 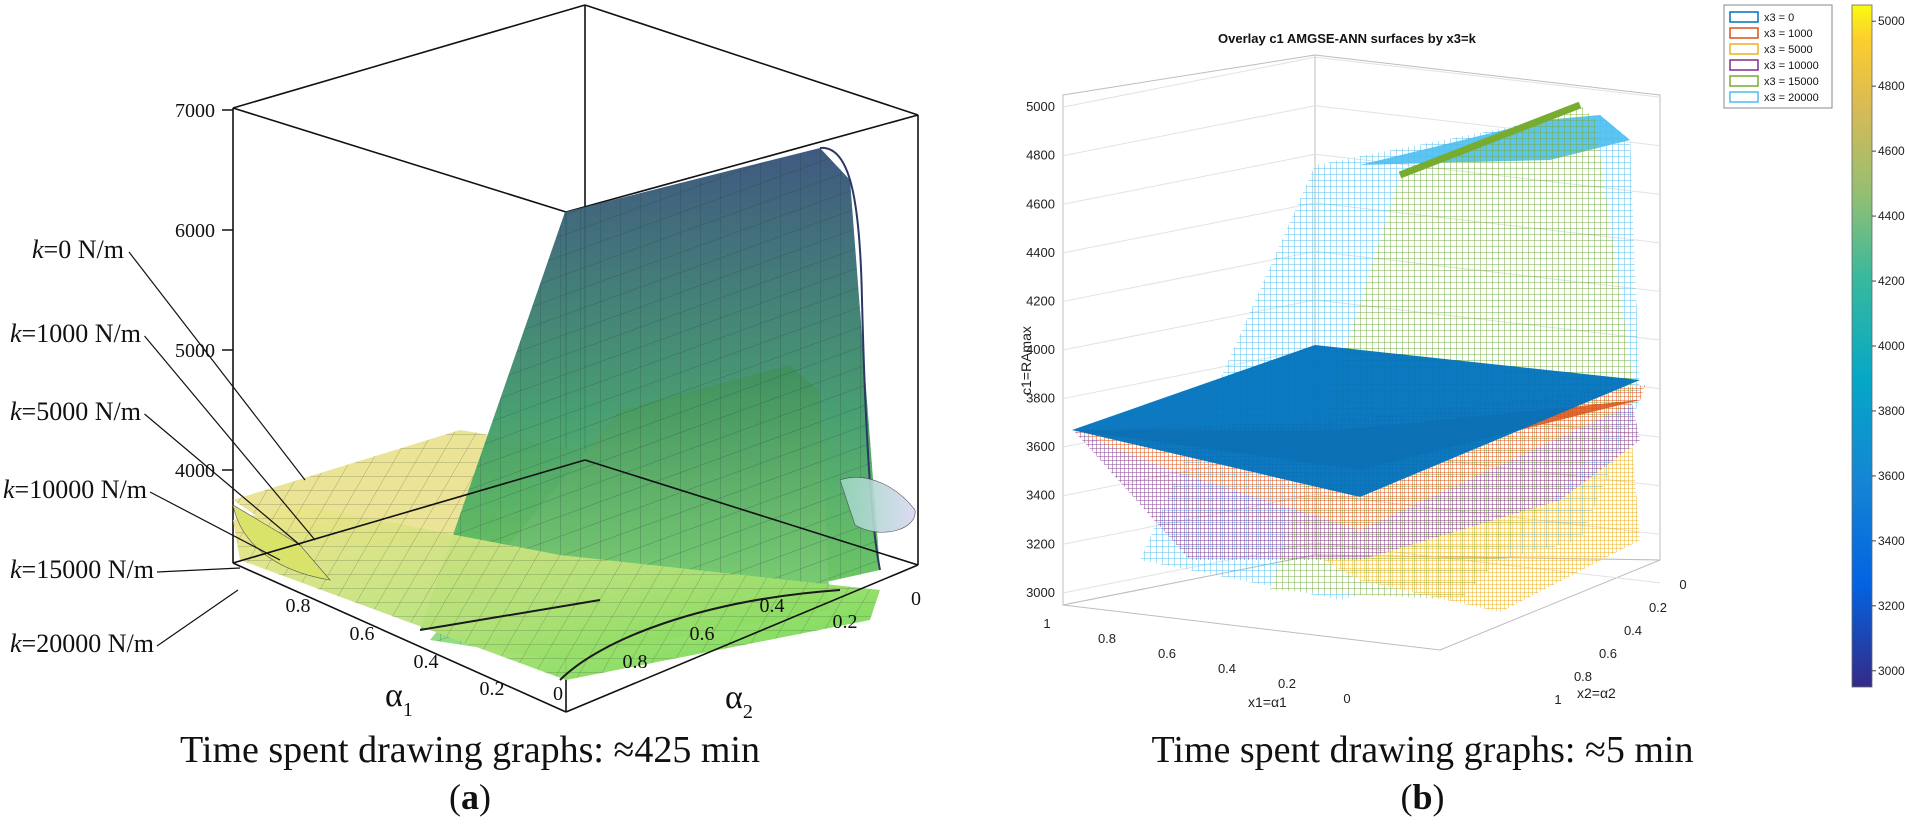 What do you see at coordinates (1891, 151) in the screenshot?
I see `colorbar-tick-label: 4600` at bounding box center [1891, 151].